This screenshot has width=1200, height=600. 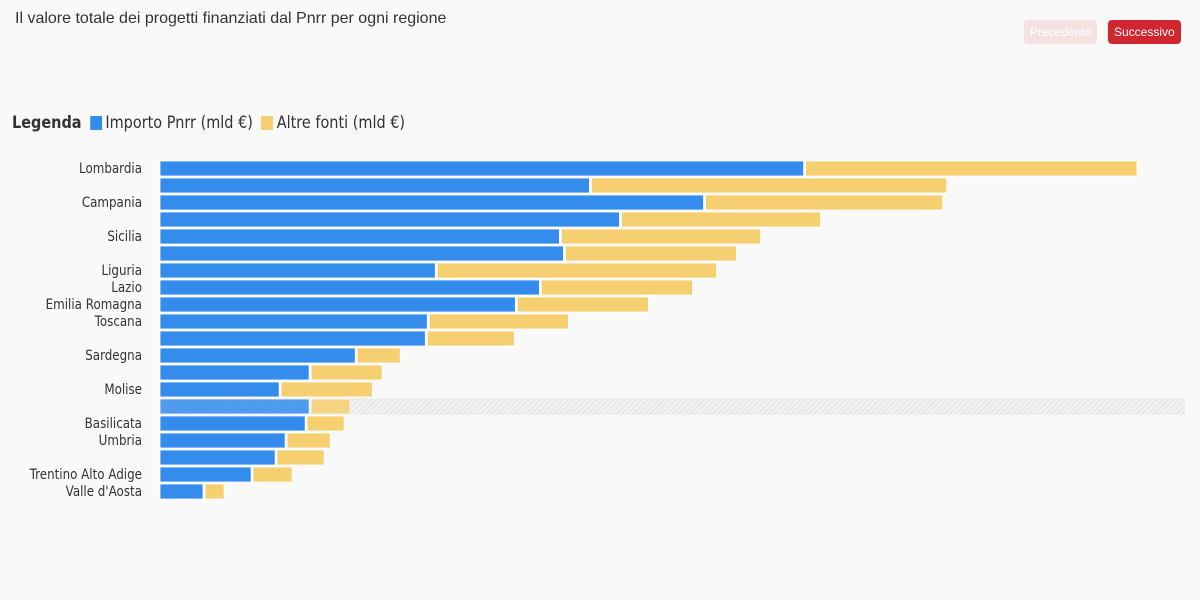 I want to click on category-label: Lazio, so click(x=126, y=288).